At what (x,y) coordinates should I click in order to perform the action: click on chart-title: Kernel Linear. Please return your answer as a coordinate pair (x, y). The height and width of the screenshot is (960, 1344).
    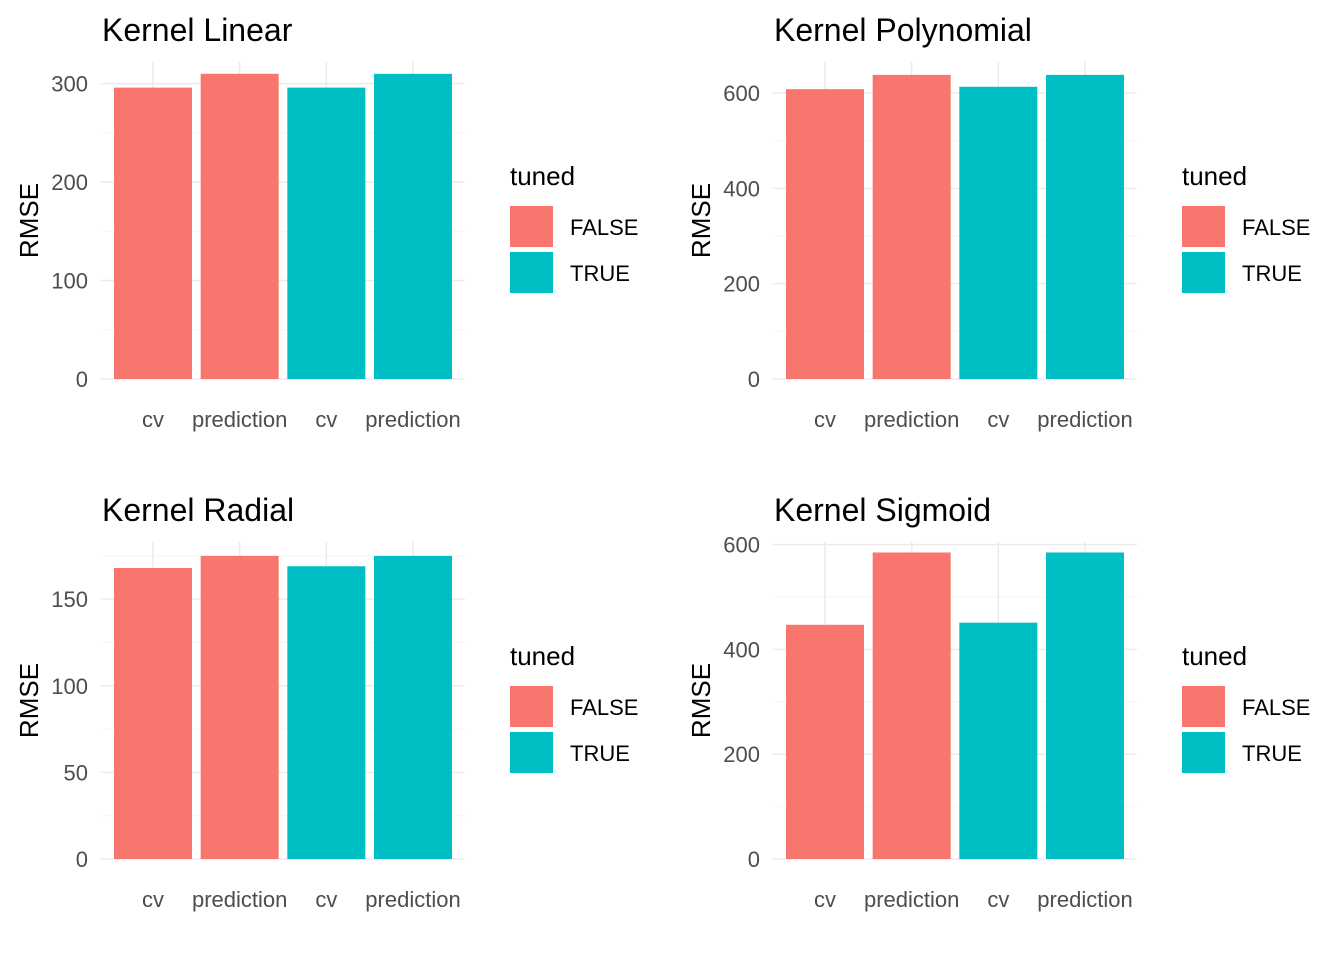
    Looking at the image, I should click on (197, 30).